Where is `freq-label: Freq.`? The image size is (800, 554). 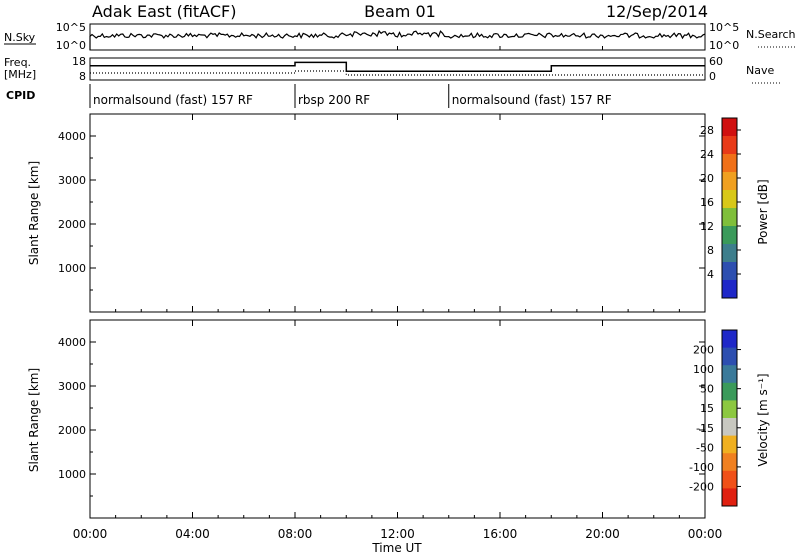
freq-label: Freq. is located at coordinates (17, 62).